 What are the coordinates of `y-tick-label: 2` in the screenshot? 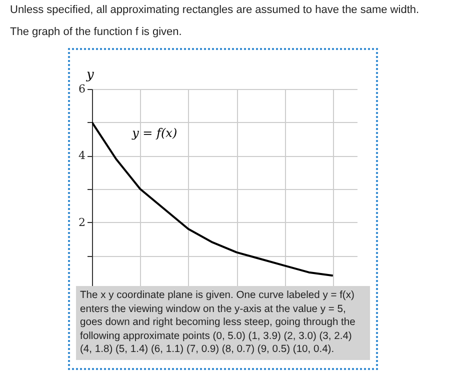 It's located at (82, 222).